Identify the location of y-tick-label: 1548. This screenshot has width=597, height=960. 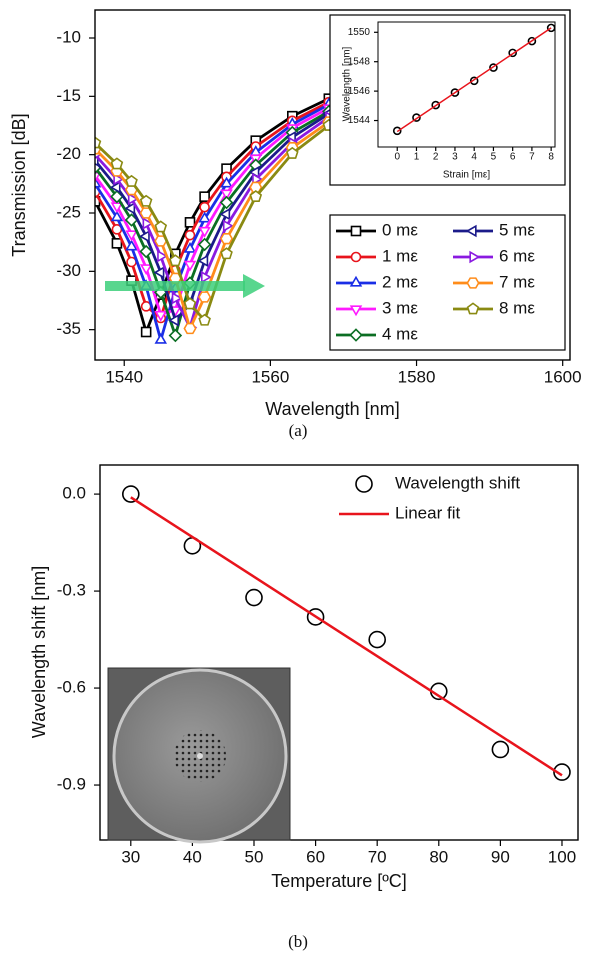
(359, 61).